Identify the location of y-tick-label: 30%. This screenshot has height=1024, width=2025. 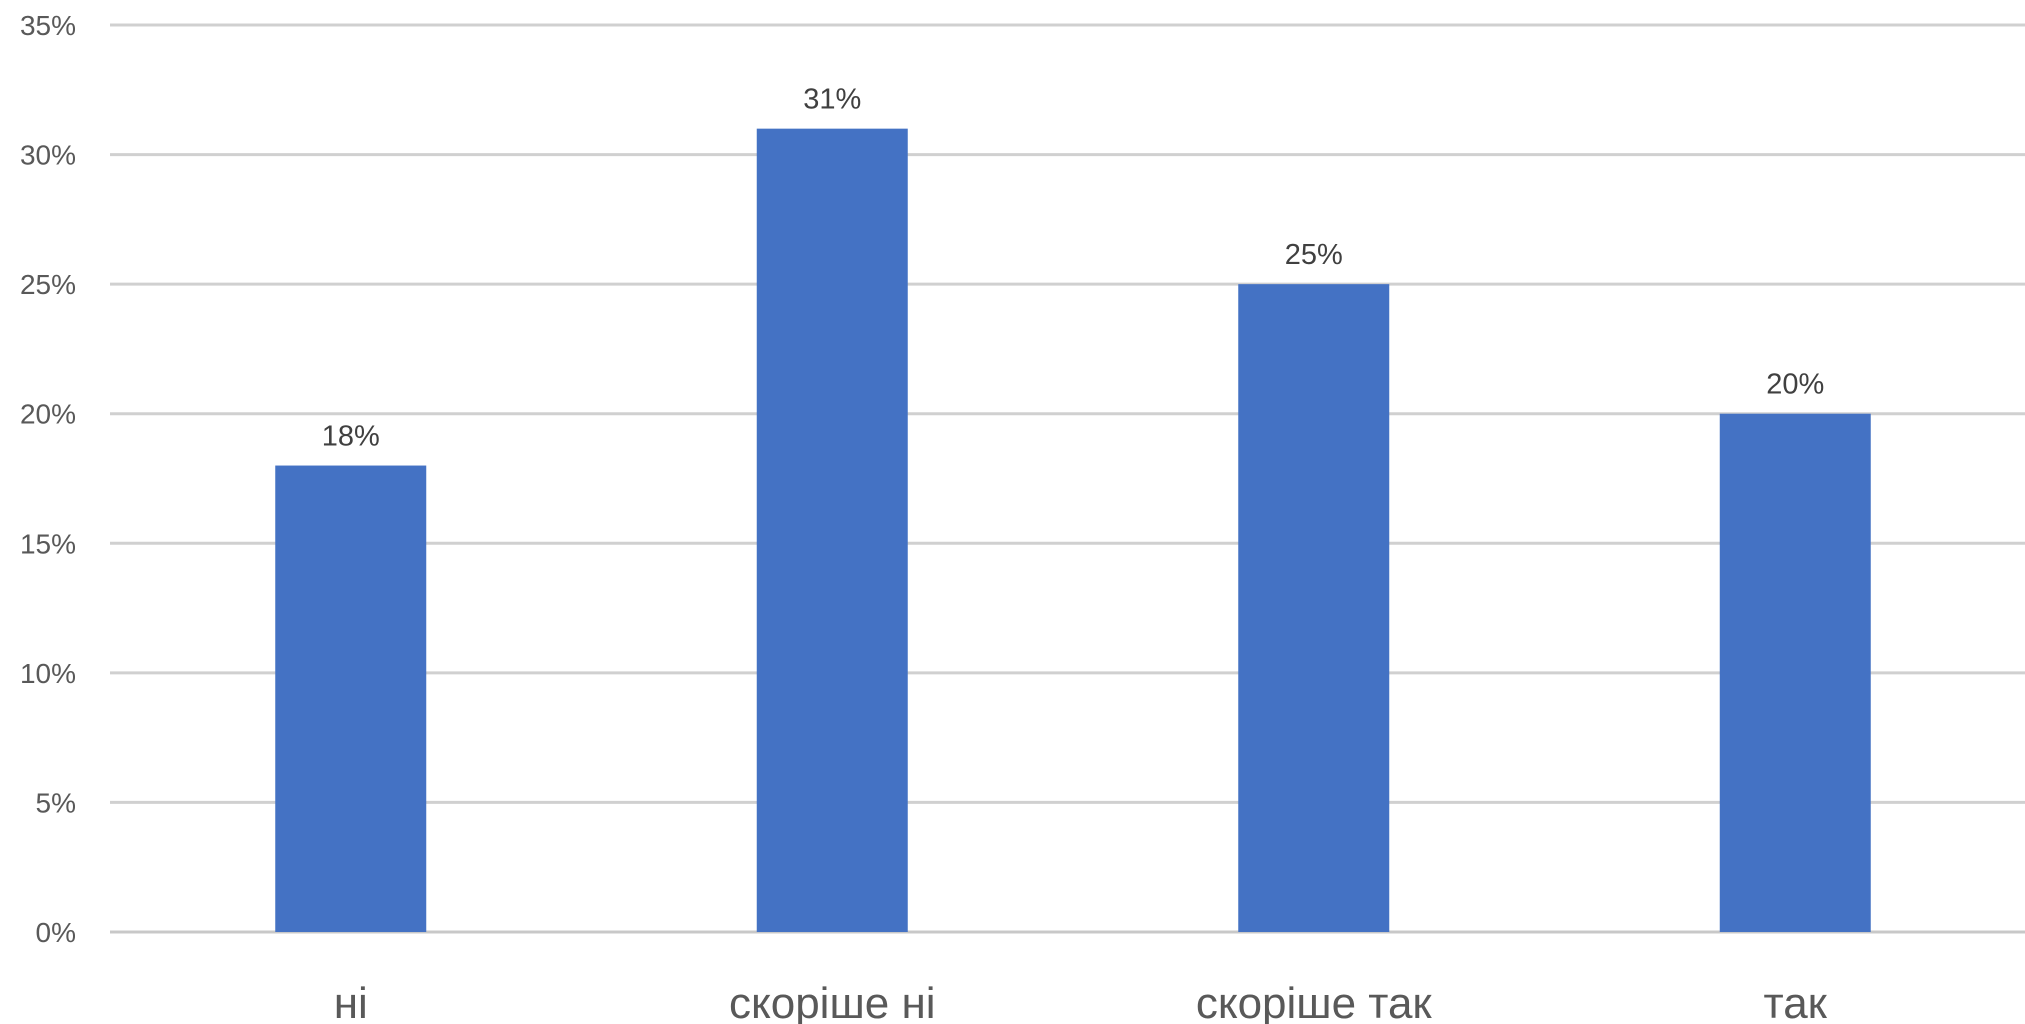
(48, 155).